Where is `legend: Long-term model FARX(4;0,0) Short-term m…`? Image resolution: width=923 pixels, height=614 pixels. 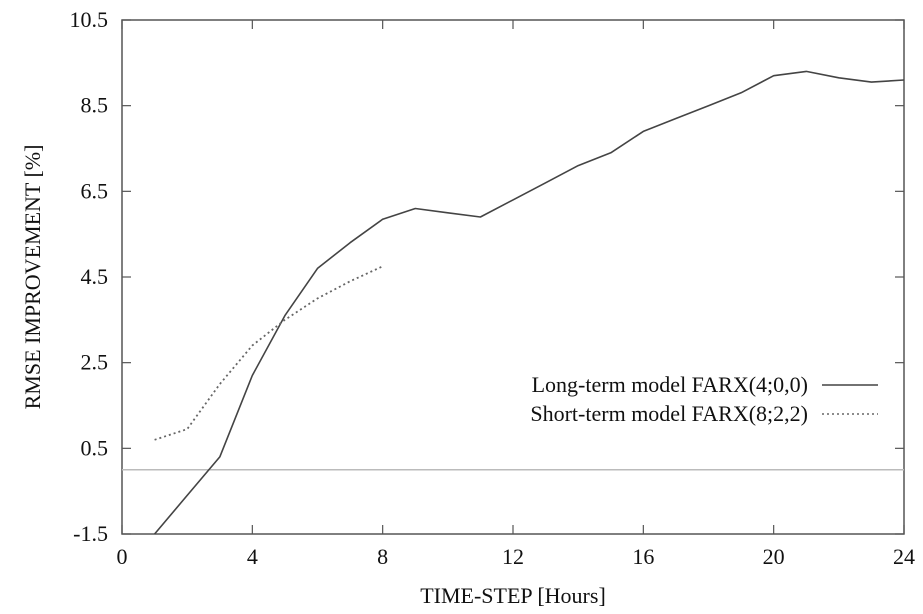
legend: Long-term model FARX(4;0,0) Short-term m… is located at coordinates (704, 399).